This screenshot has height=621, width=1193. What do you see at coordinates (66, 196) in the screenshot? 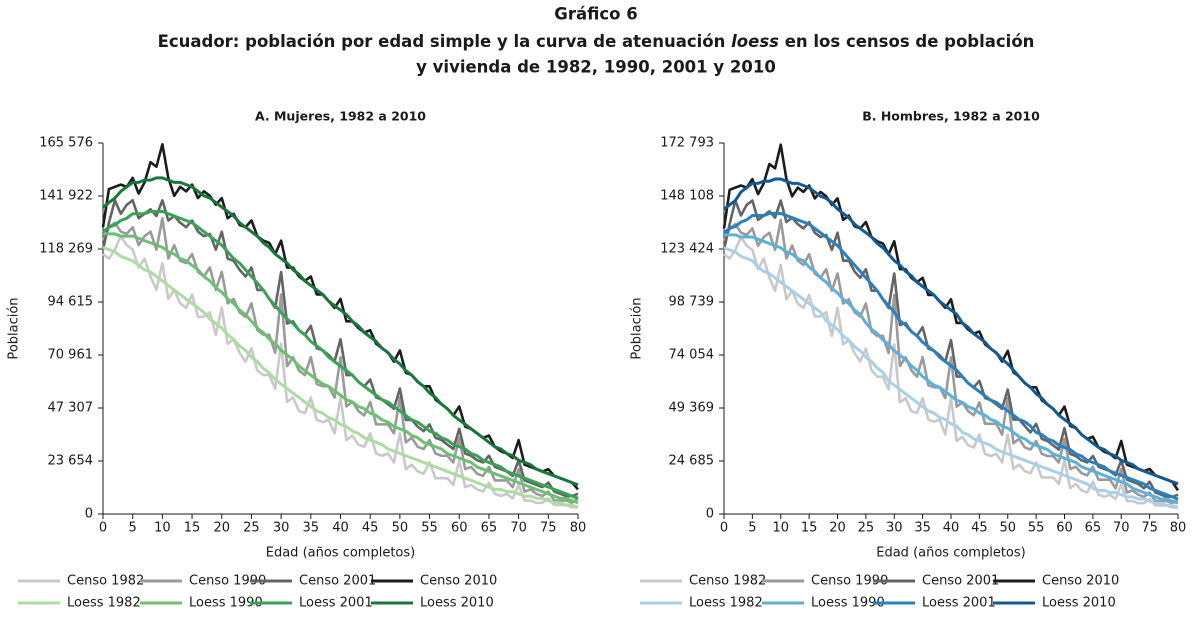
I see `y-tick-label: 141 922` at bounding box center [66, 196].